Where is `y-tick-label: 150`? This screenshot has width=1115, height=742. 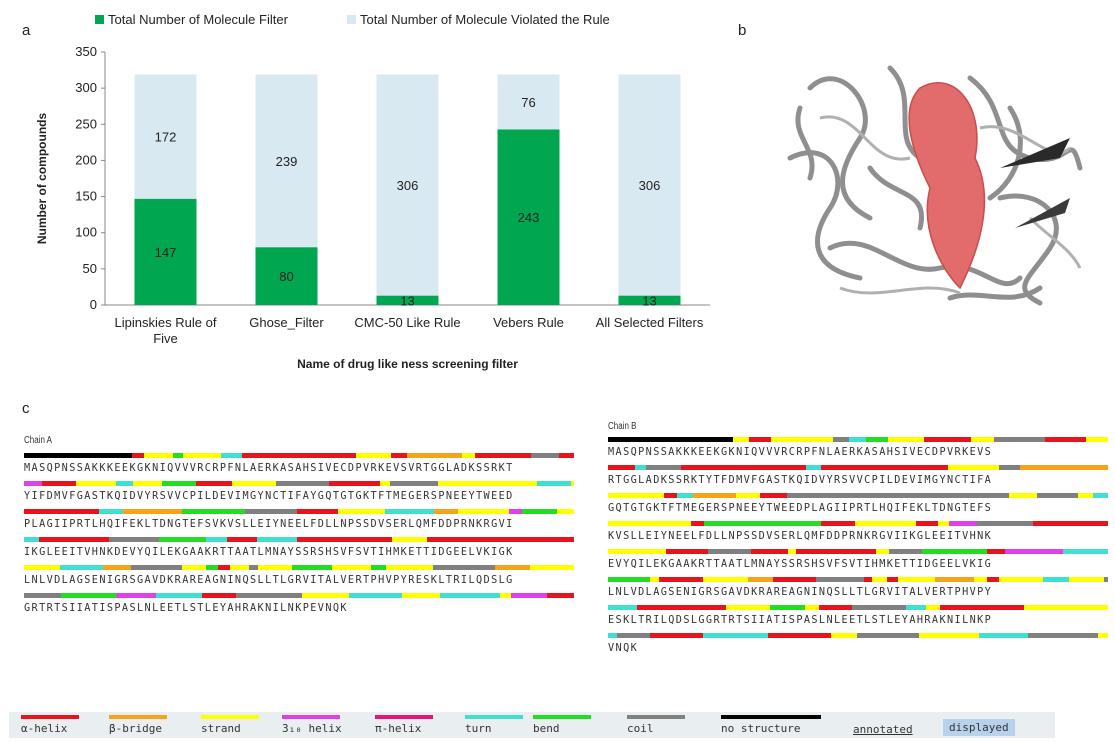 y-tick-label: 150 is located at coordinates (86, 196).